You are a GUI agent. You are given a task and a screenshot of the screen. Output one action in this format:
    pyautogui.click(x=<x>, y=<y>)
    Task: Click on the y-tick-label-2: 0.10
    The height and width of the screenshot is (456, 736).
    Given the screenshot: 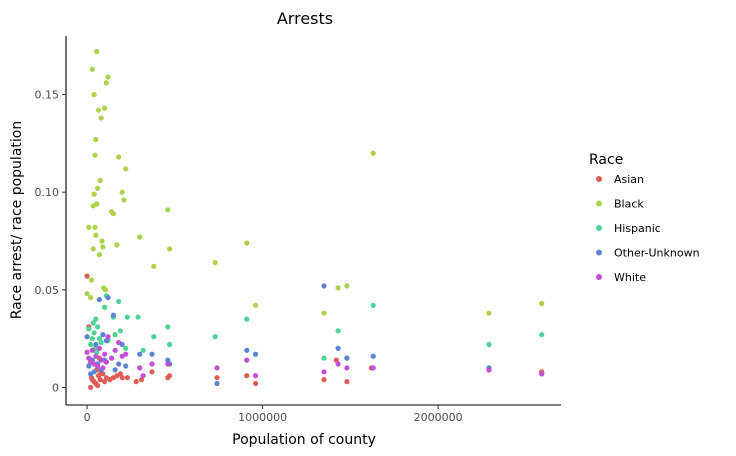 What is the action you would take?
    pyautogui.click(x=47, y=192)
    